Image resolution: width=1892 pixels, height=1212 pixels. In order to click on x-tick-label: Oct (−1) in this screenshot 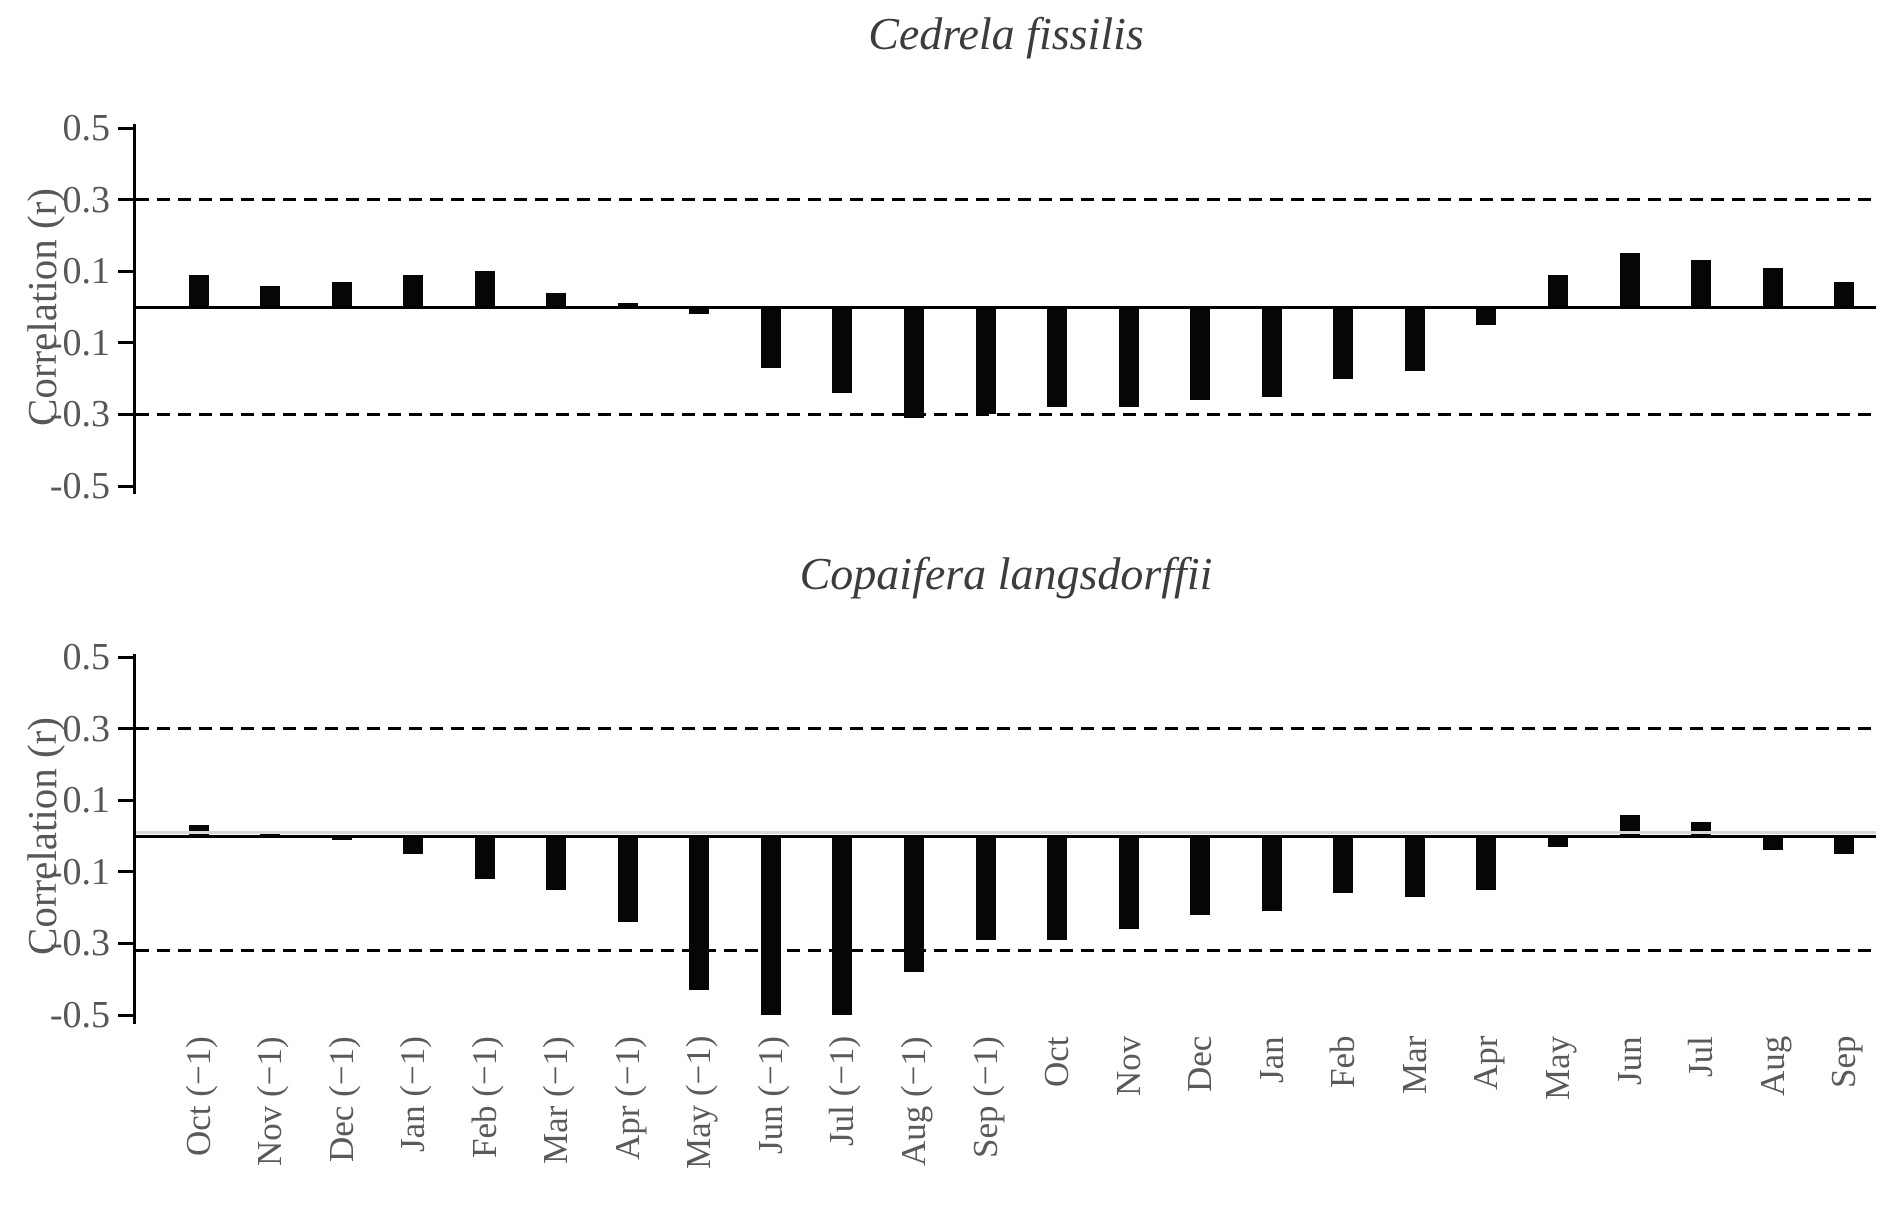, I will do `click(198, 1096)`.